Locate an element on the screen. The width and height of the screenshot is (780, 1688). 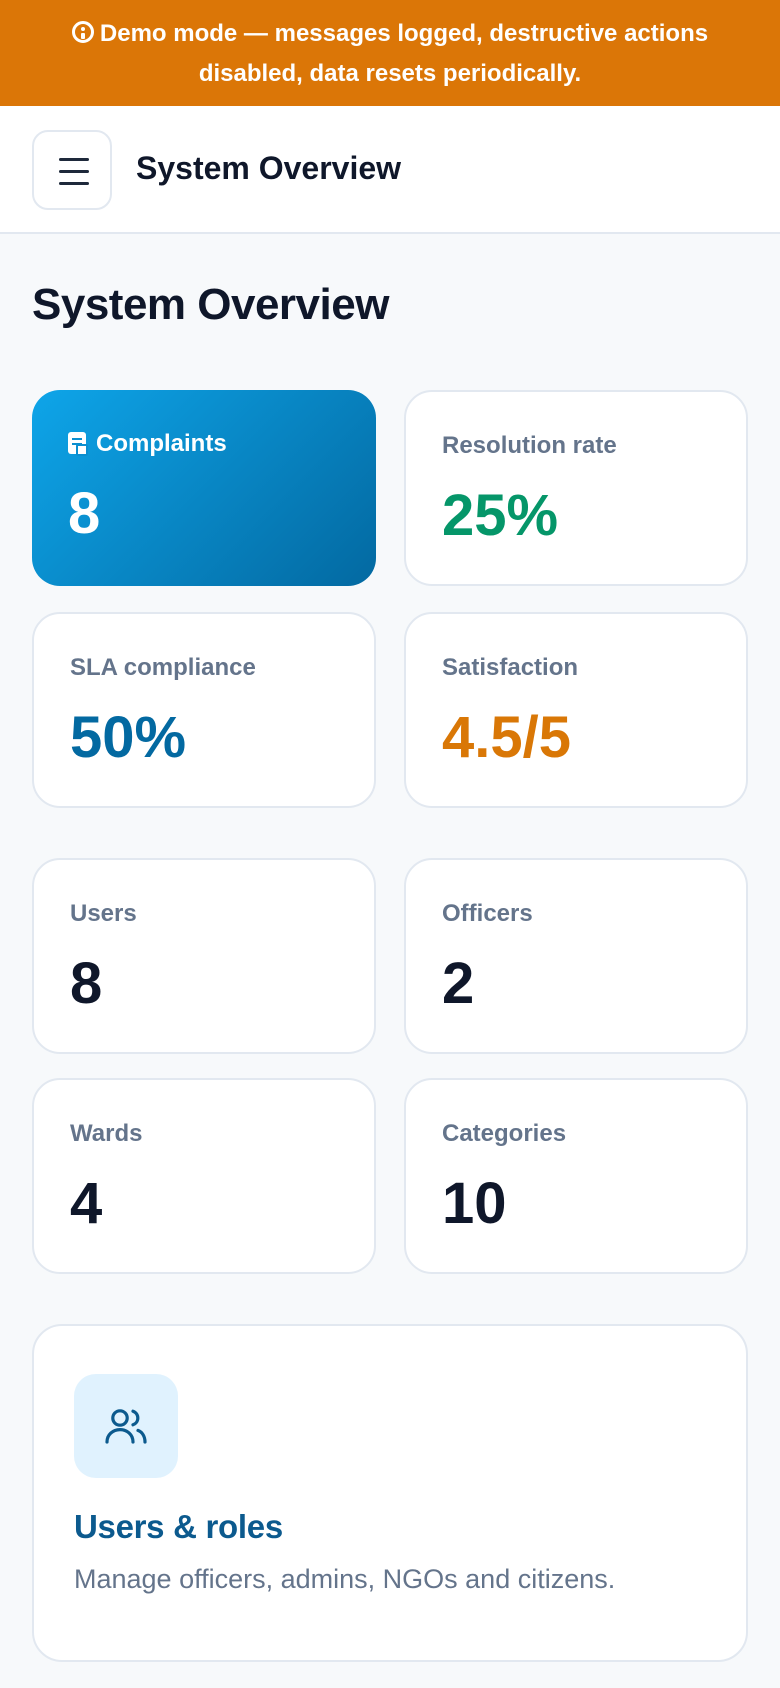
stat-card-categories: Categories 10 is located at coordinates (576, 1176).